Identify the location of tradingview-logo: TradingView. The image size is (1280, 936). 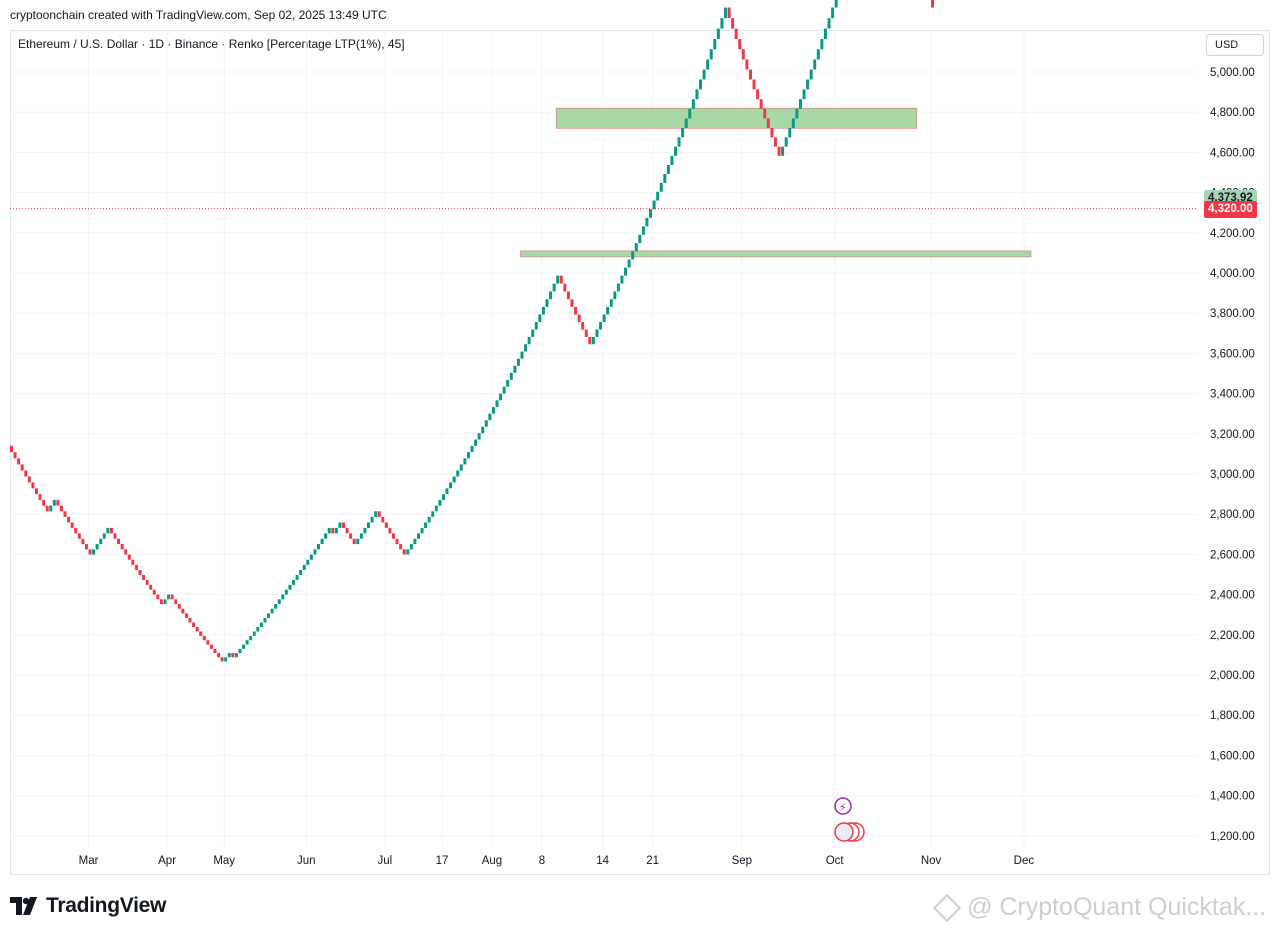
(88, 906).